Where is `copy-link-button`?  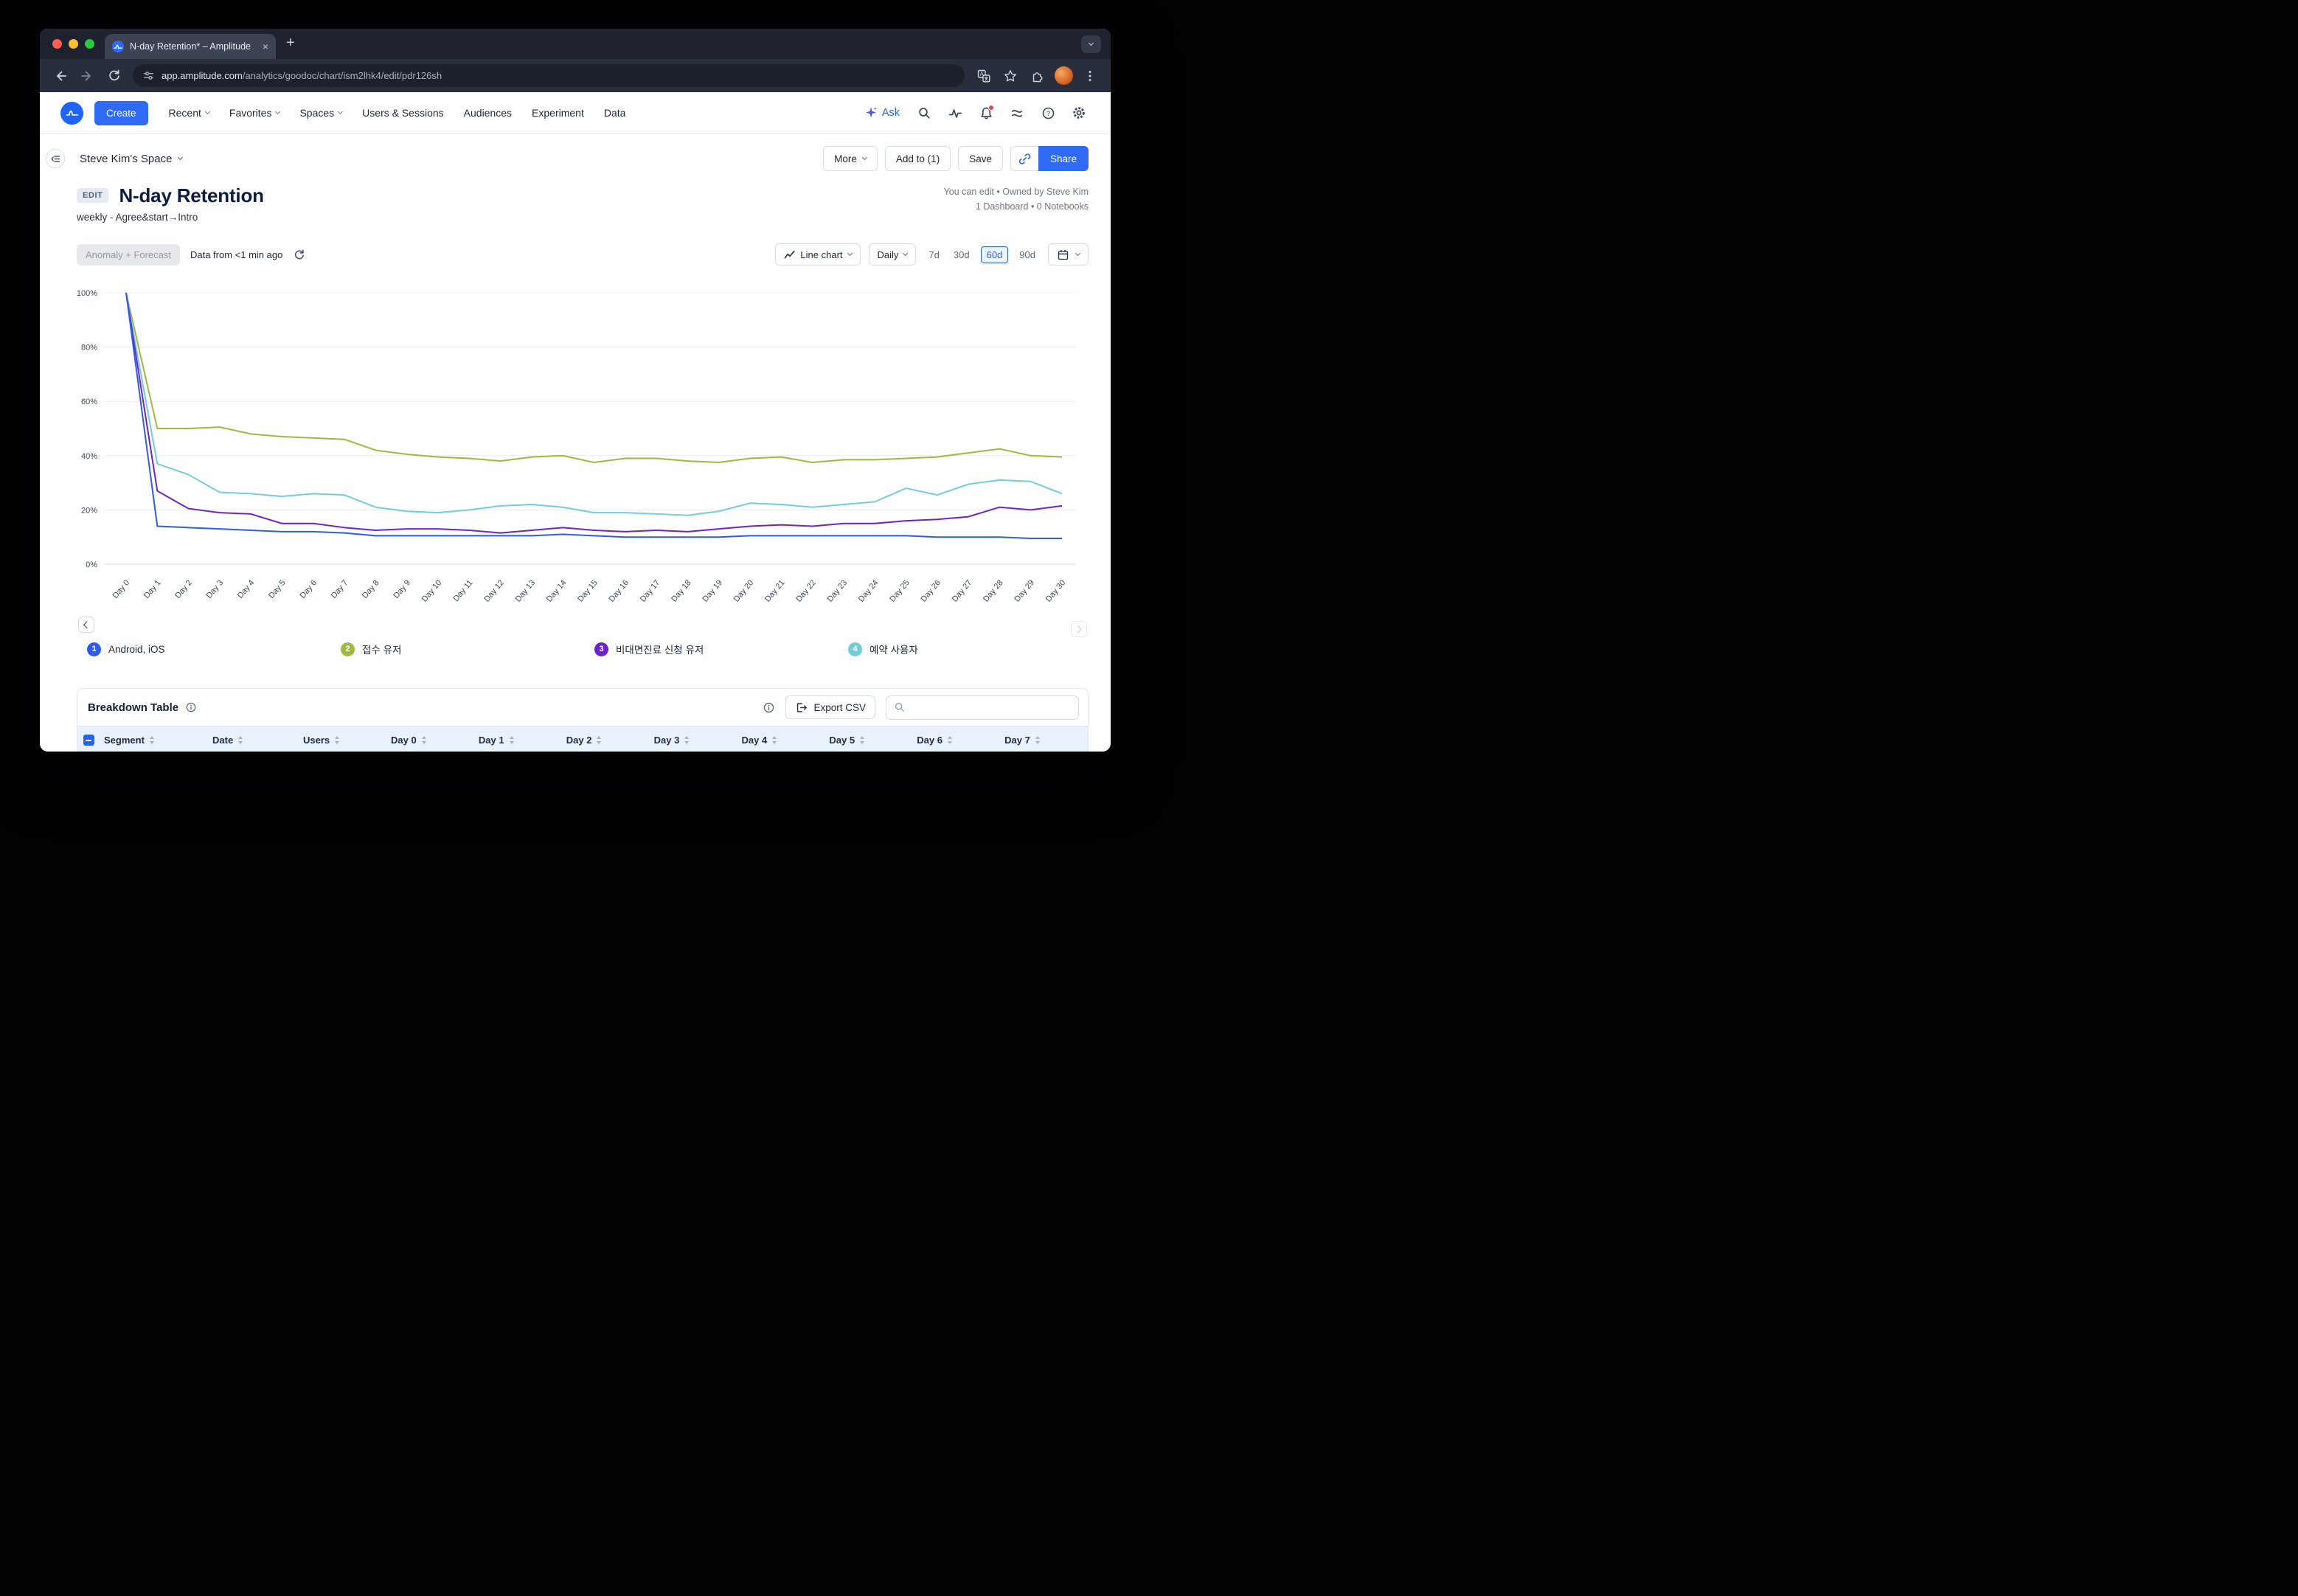
copy-link-button is located at coordinates (1024, 159).